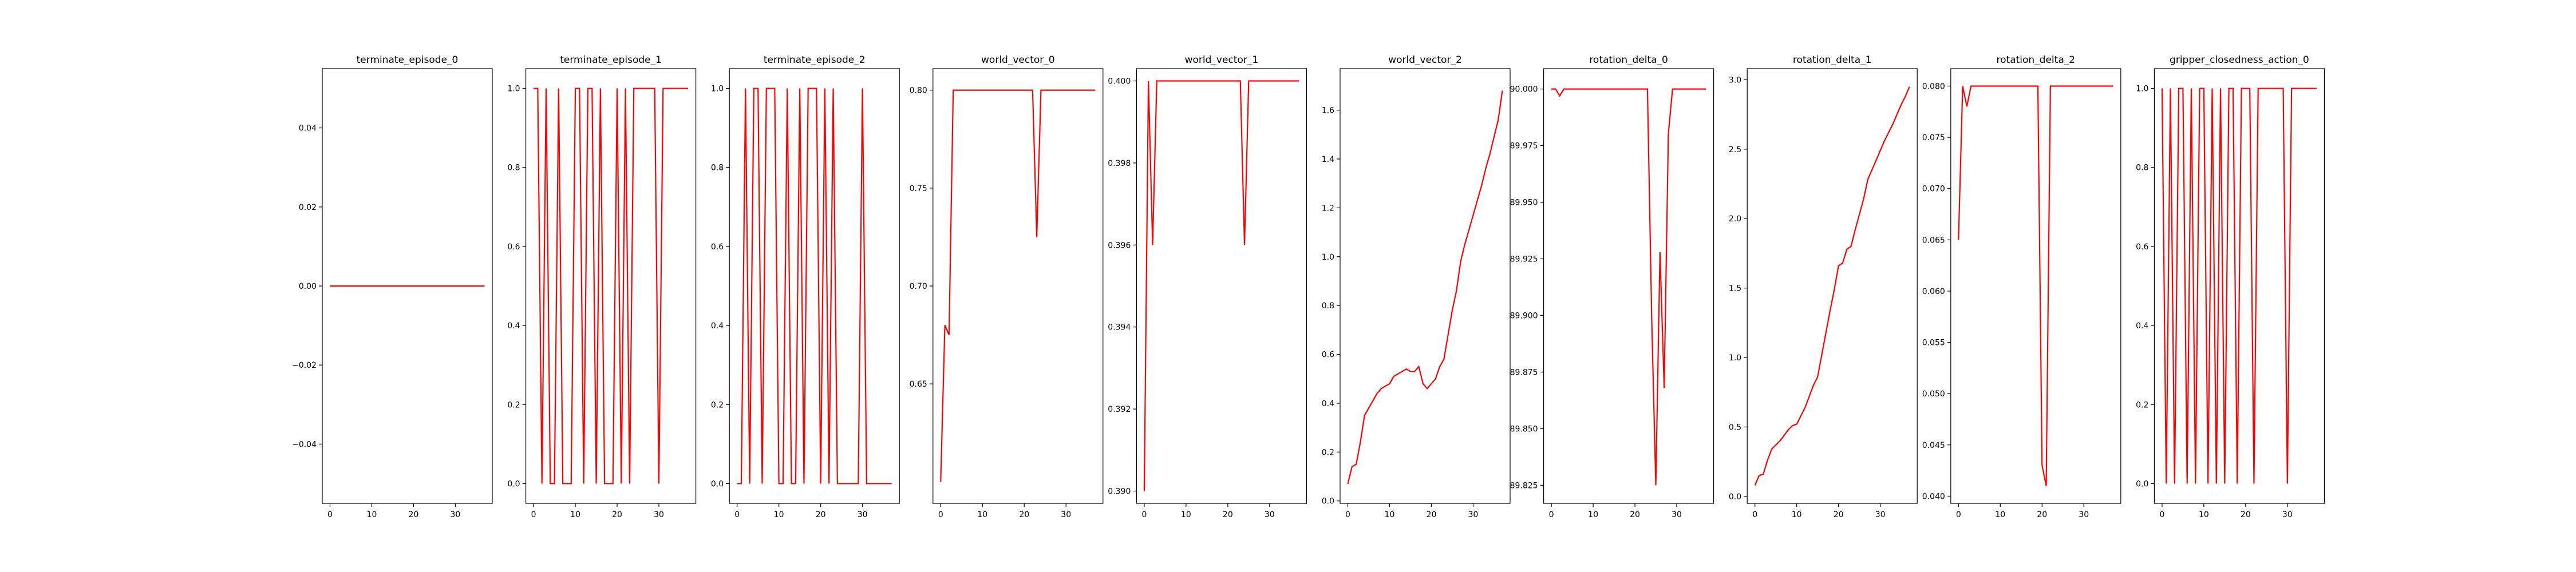 The image size is (2576, 572). What do you see at coordinates (1933, 445) in the screenshot?
I see `y-tick-label: 0.045` at bounding box center [1933, 445].